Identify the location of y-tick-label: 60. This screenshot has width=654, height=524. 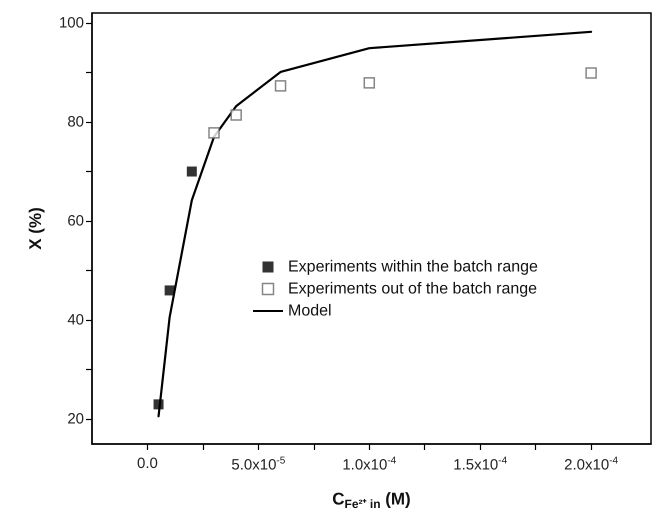
(75, 221).